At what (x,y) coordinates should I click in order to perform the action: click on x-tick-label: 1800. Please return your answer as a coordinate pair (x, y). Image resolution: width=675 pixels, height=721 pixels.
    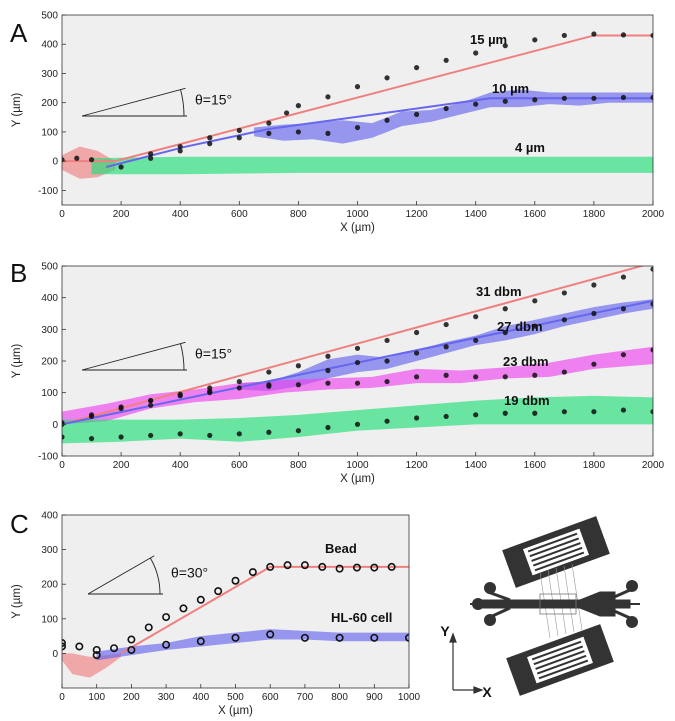
    Looking at the image, I should click on (594, 465).